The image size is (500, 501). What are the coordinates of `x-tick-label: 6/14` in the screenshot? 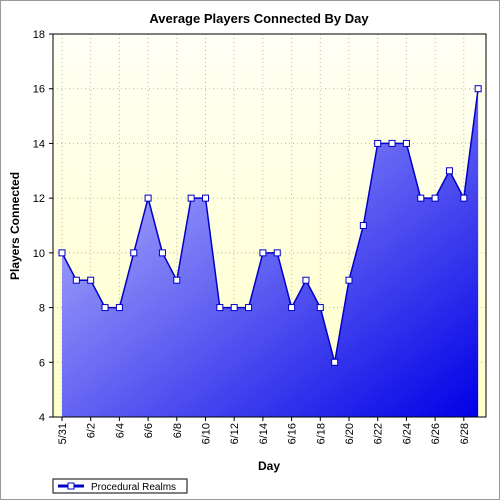 It's located at (264, 433).